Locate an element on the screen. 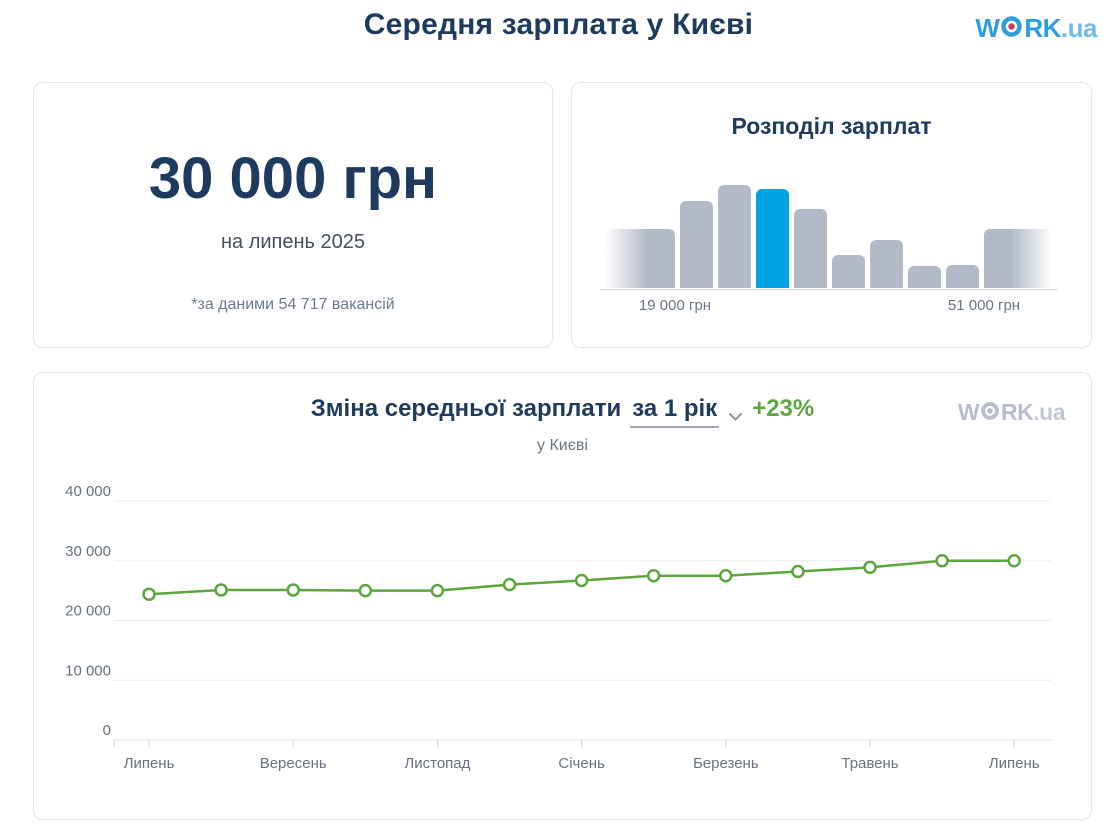 Image resolution: width=1117 pixels, height=840 pixels. trend-subtitle: у Києві is located at coordinates (562, 445).